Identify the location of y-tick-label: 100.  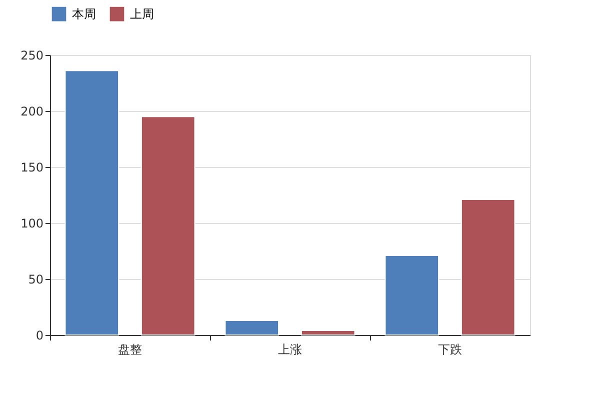
(32, 223).